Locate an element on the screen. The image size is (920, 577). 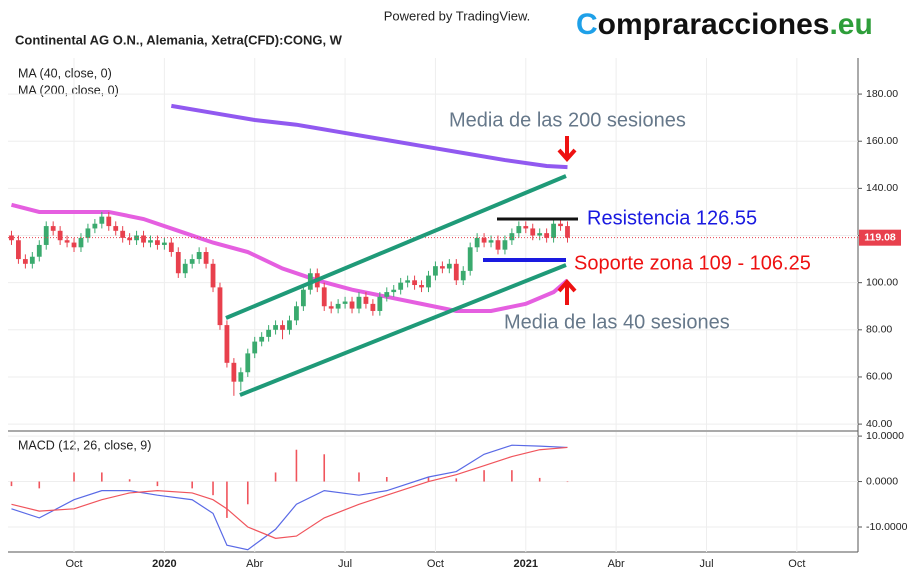
channel-upper is located at coordinates (396, 247).